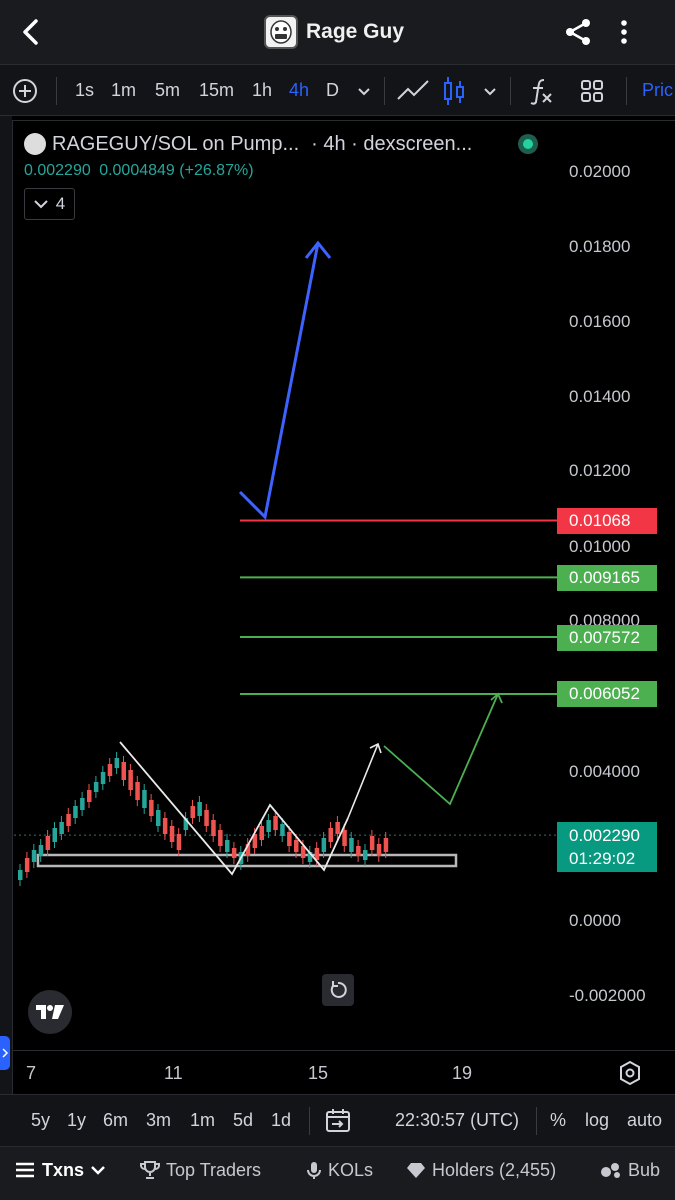 The width and height of the screenshot is (675, 1200). I want to click on interval-1h: 1h, so click(262, 90).